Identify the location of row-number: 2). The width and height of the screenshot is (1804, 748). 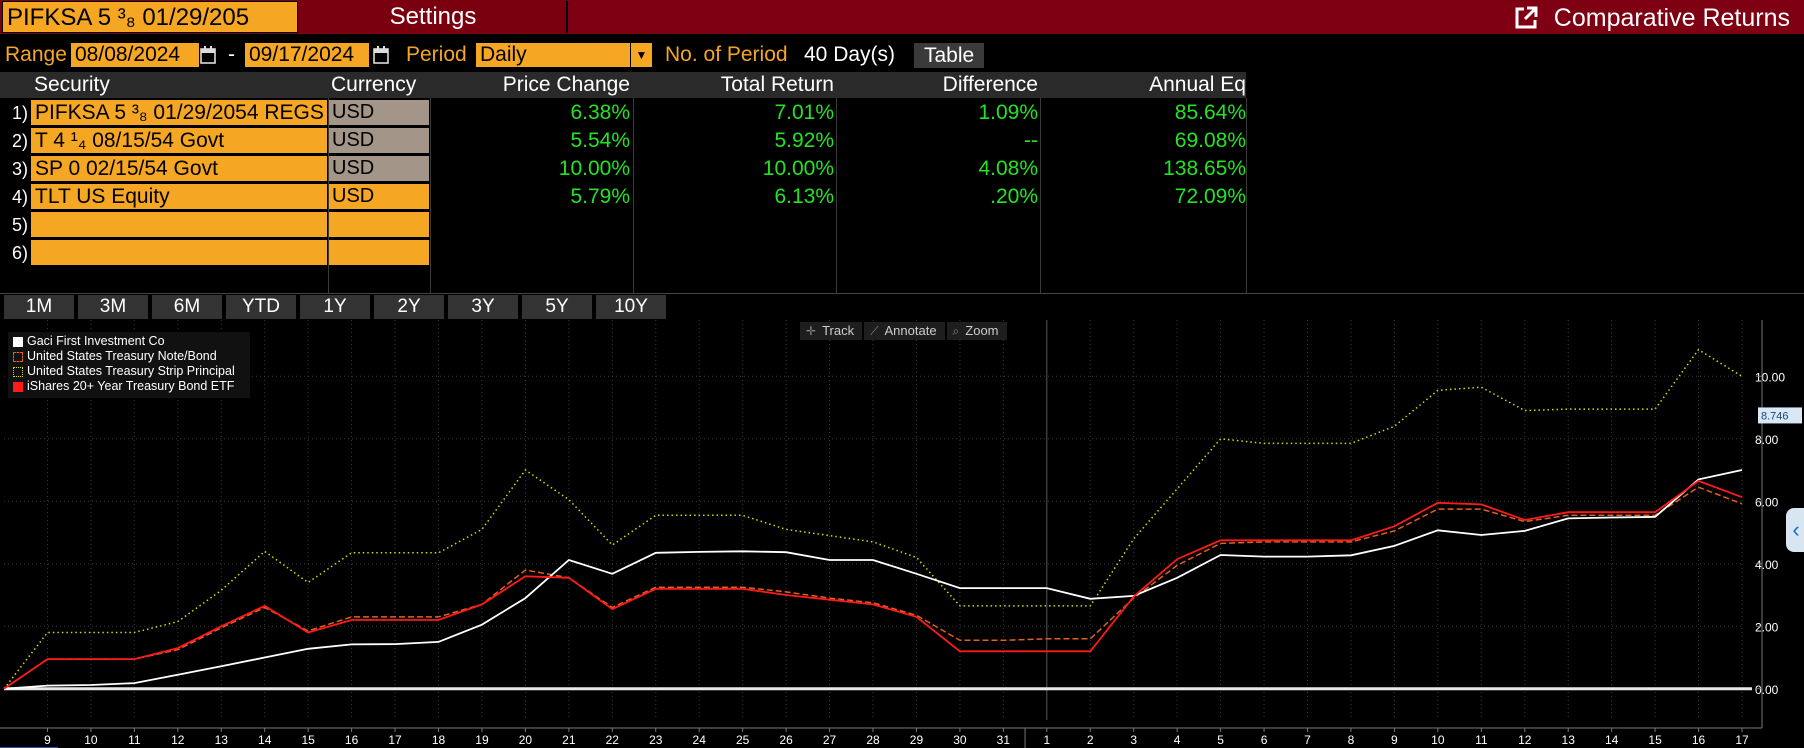
(20, 141).